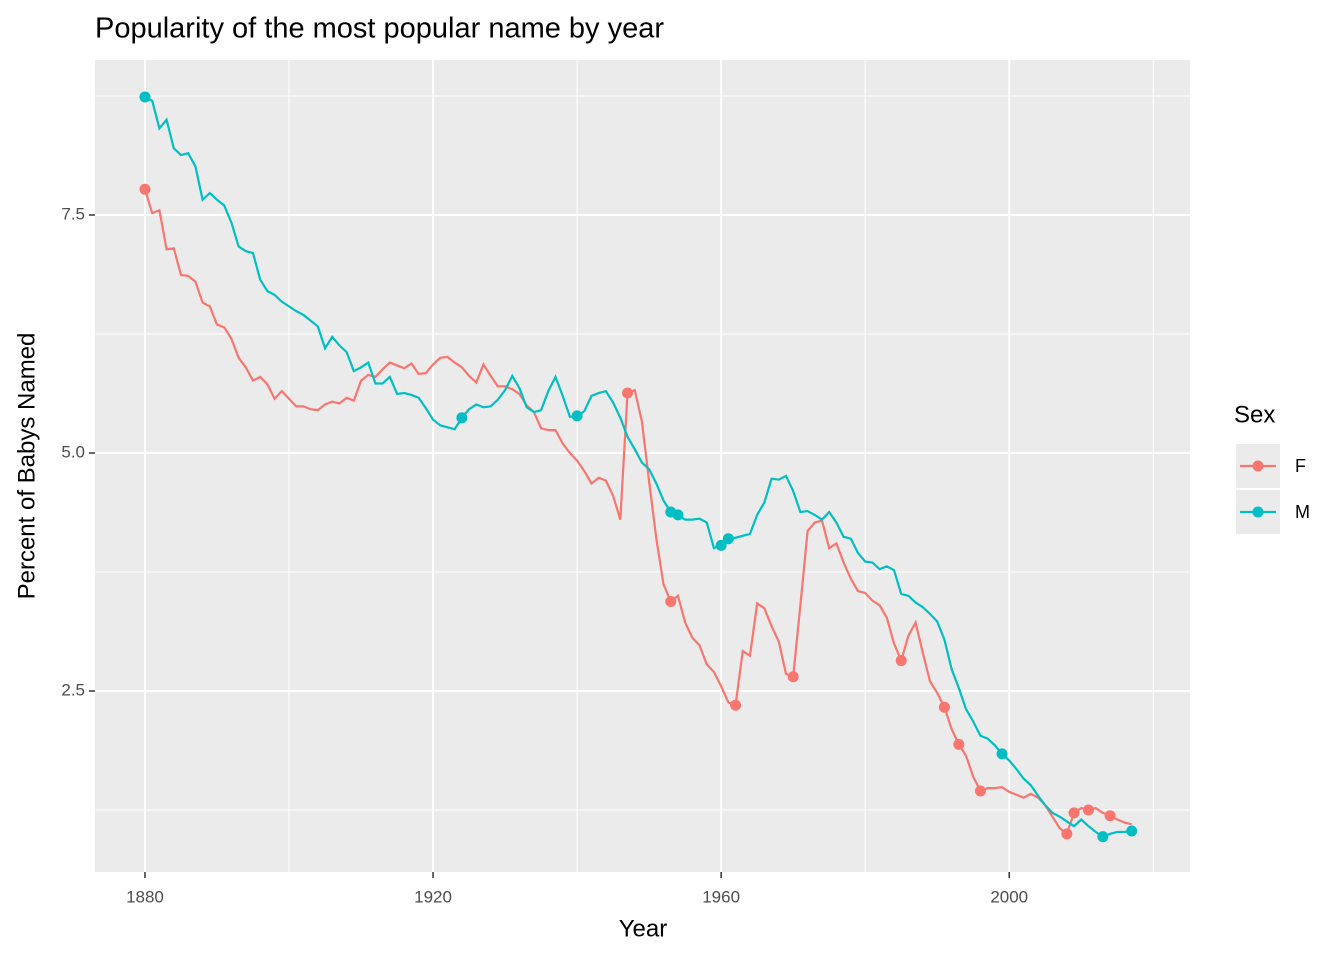 The width and height of the screenshot is (1344, 960). What do you see at coordinates (1009, 896) in the screenshot?
I see `x-tick-label: 2000` at bounding box center [1009, 896].